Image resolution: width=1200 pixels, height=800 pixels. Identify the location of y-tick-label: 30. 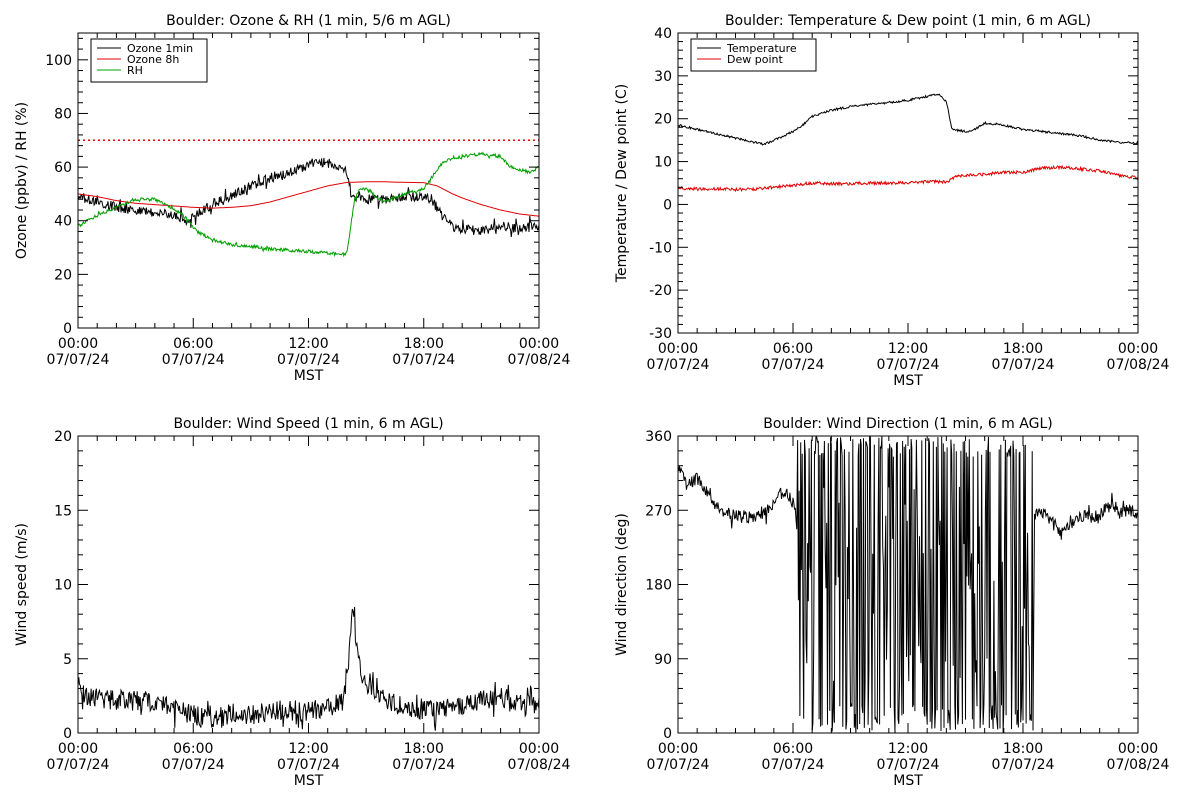
(663, 77).